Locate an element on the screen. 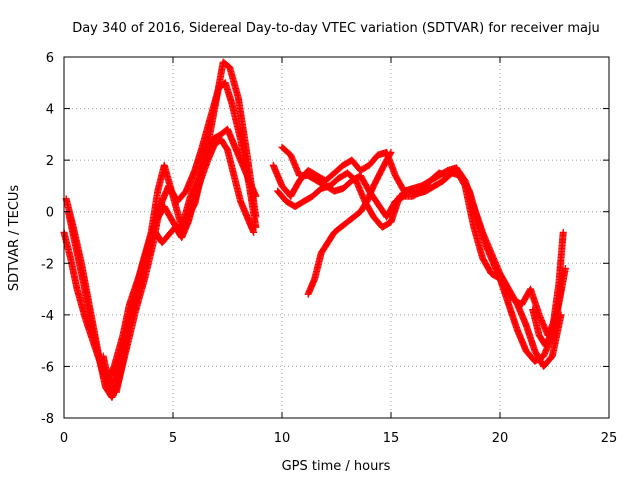 The image size is (640, 484). x-tick-label: 15 is located at coordinates (391, 438).